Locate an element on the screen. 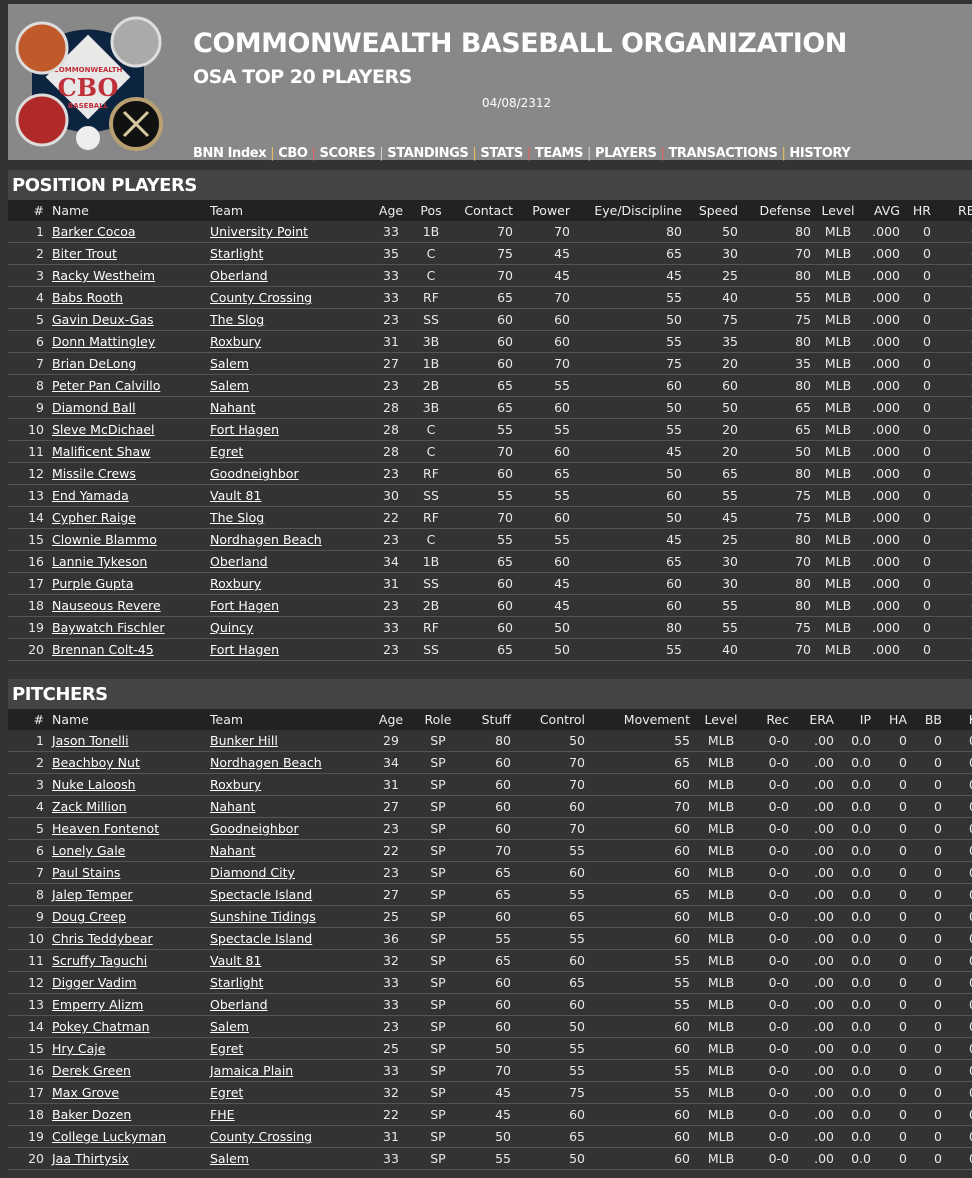 This screenshot has width=972, height=1178. nav-link-bnn-index: BNN Index is located at coordinates (230, 153).